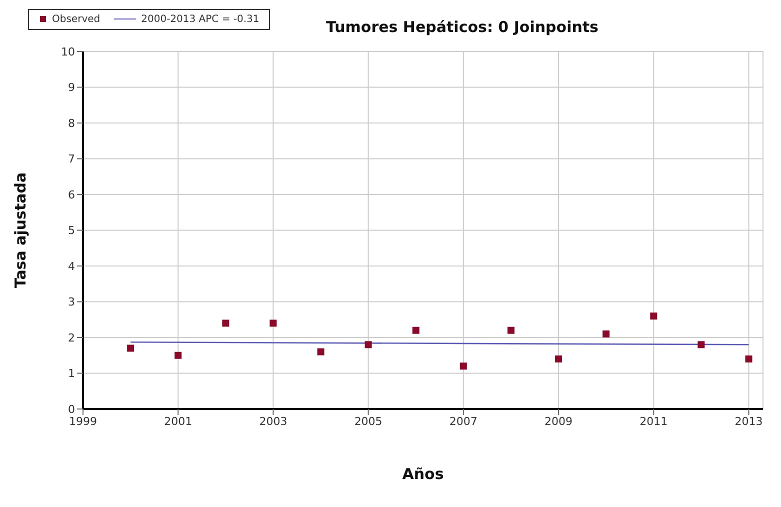 The image size is (781, 507). What do you see at coordinates (75, 19) in the screenshot?
I see `legend-label: Observed` at bounding box center [75, 19].